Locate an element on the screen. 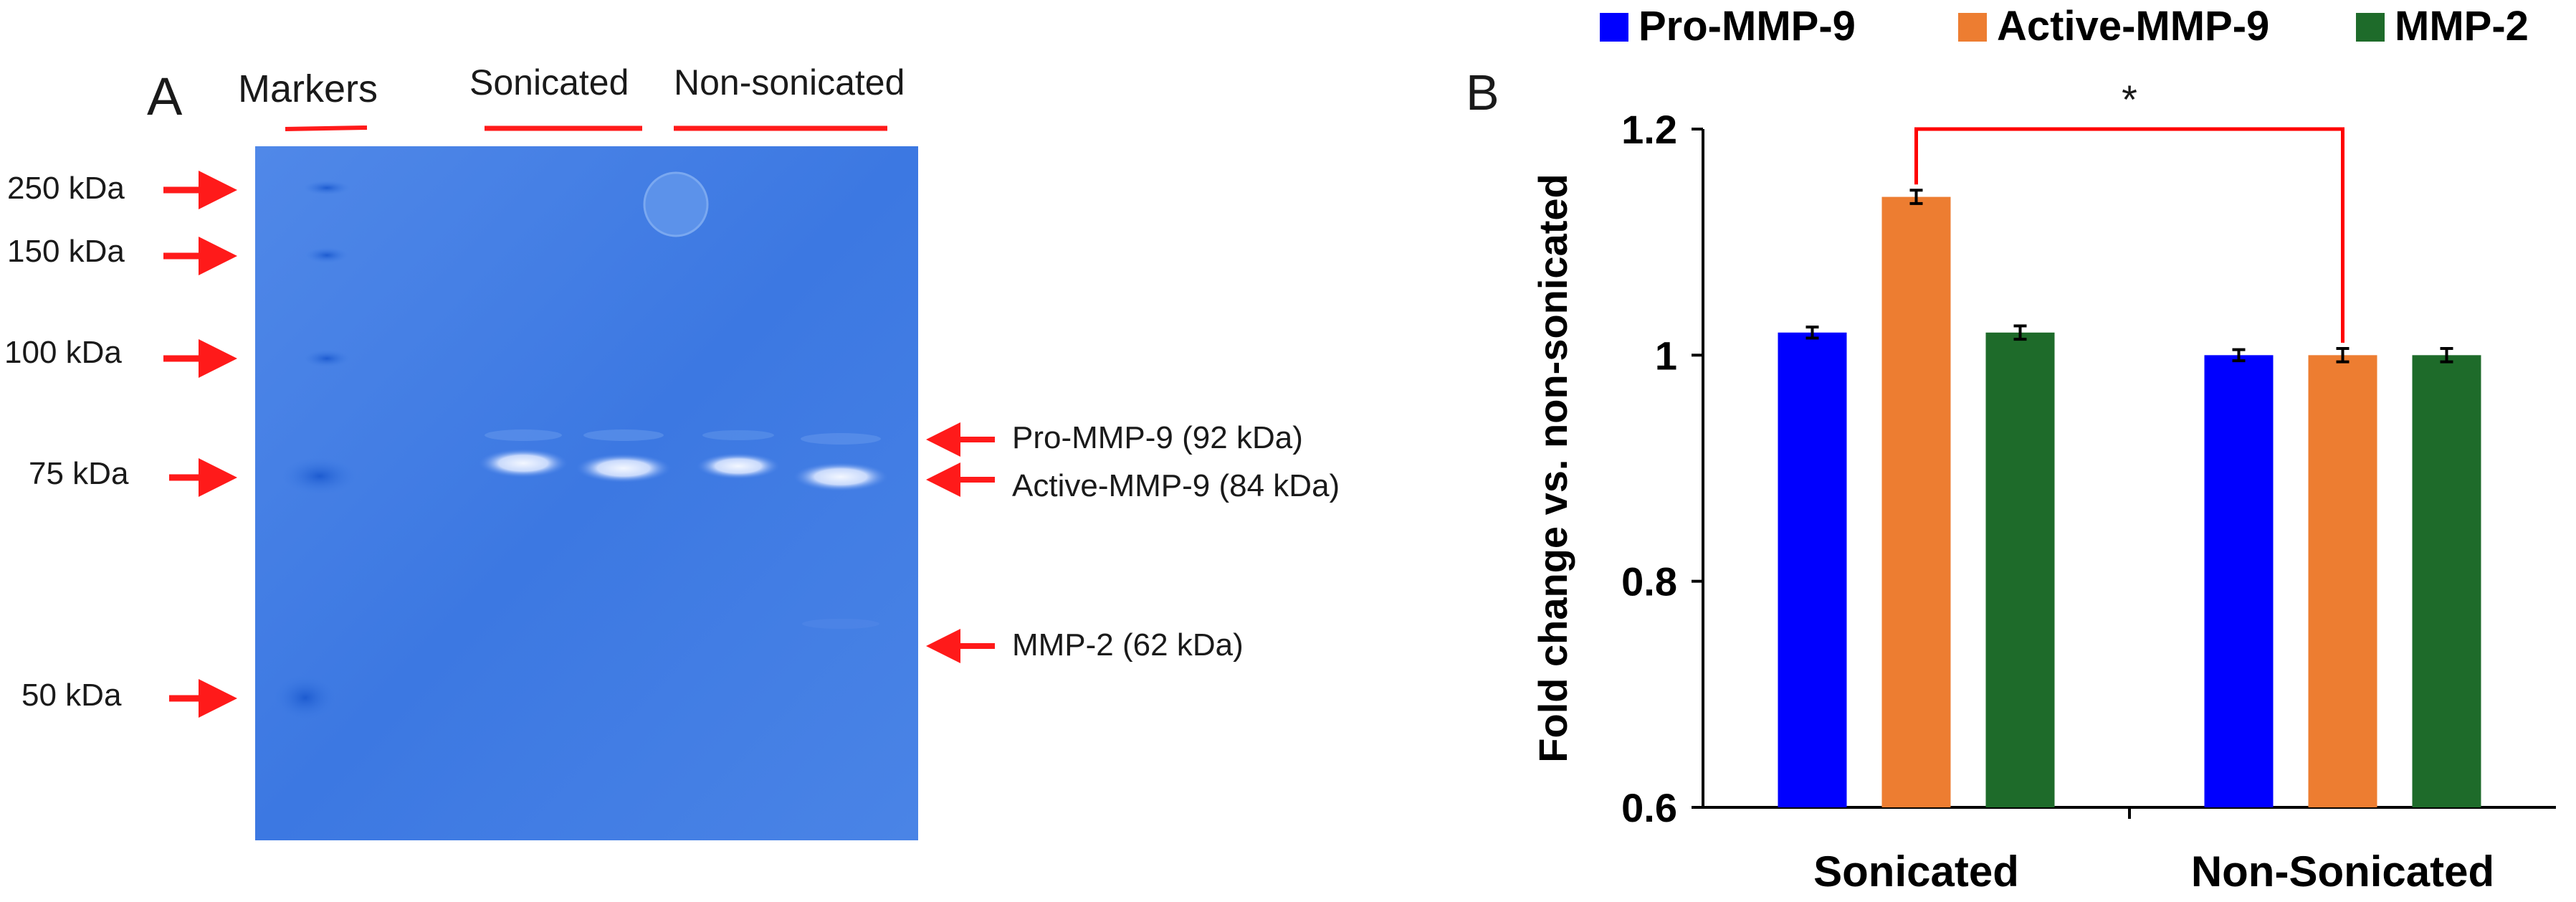  y-tick-label: 0.6 is located at coordinates (1649, 807).